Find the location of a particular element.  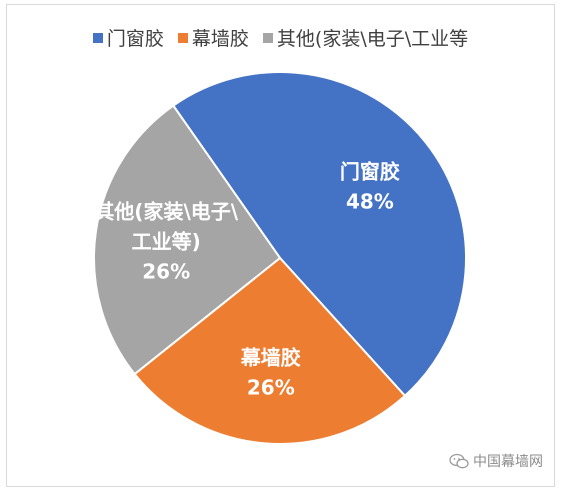

slice-label-windows: 门窗胶 48% is located at coordinates (370, 186).